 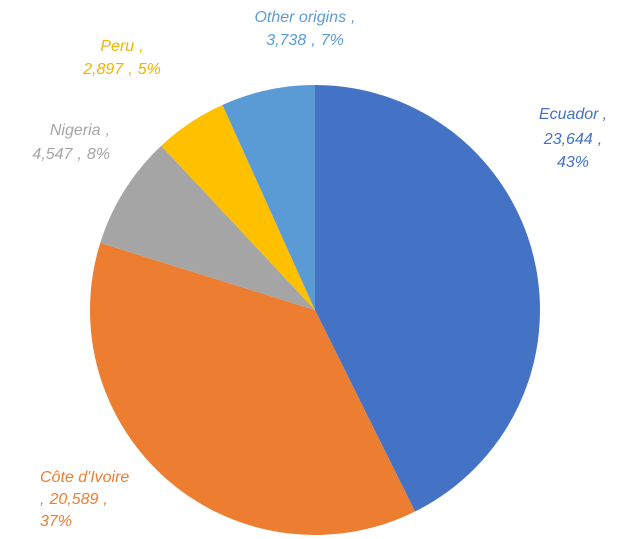 I want to click on label-part: Ecuador, so click(x=569, y=114).